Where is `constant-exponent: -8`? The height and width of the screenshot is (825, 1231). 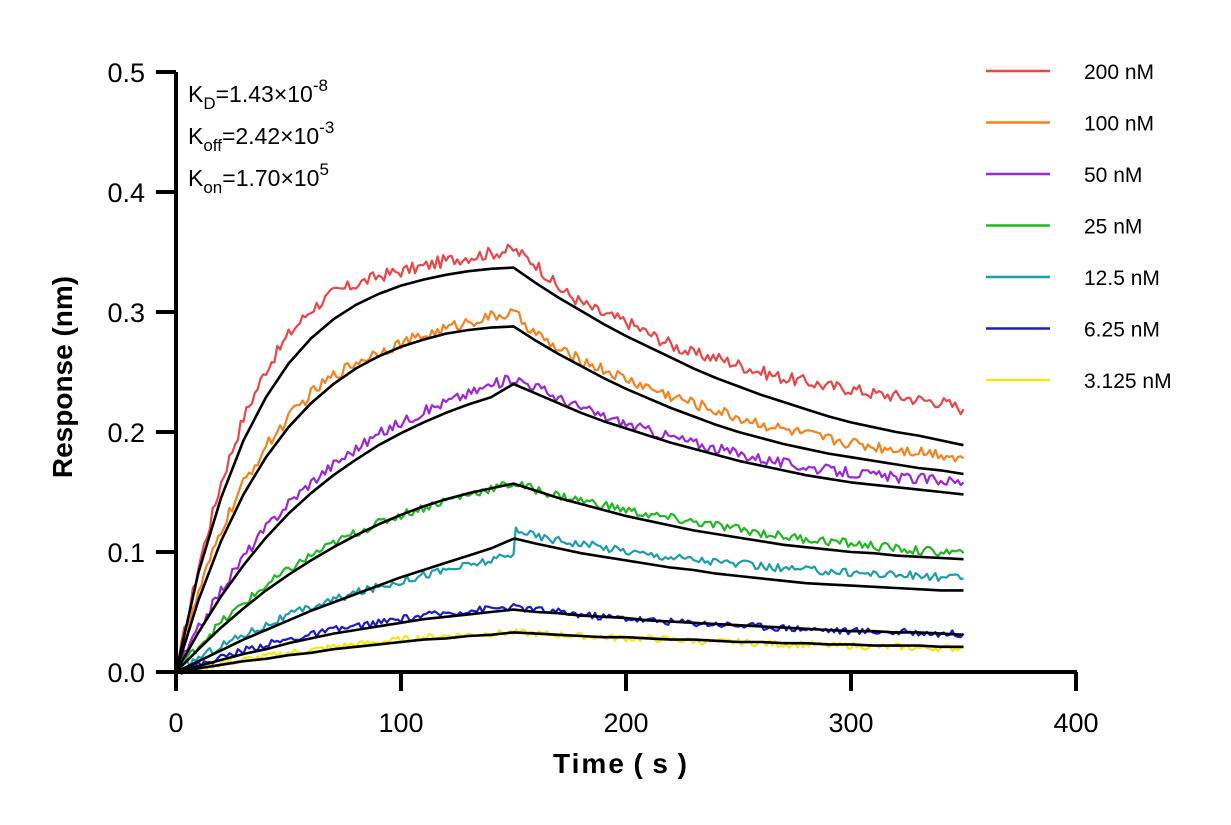
constant-exponent: -8 is located at coordinates (320, 85).